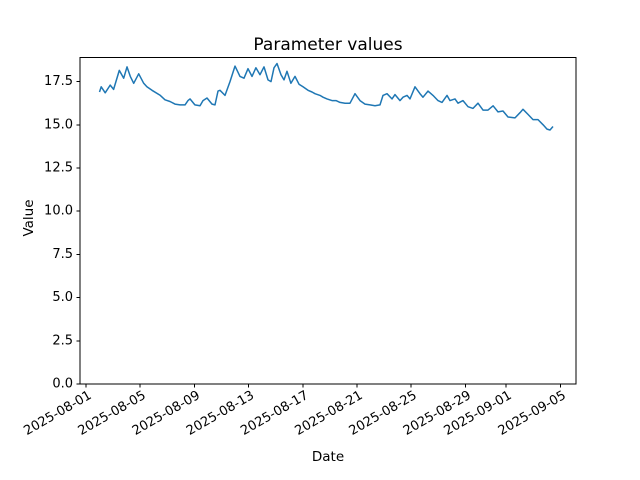  What do you see at coordinates (326, 96) in the screenshot?
I see `series-line` at bounding box center [326, 96].